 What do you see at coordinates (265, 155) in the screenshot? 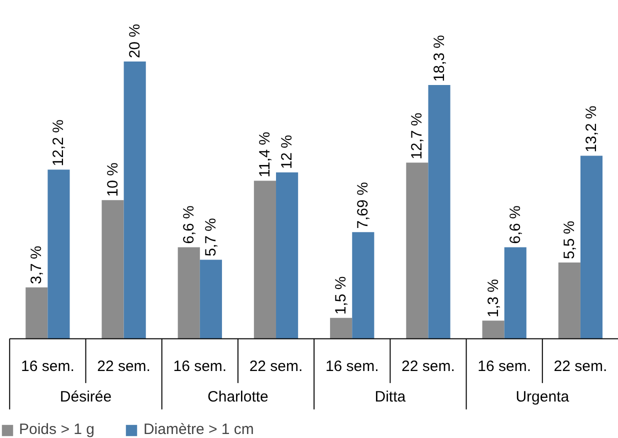
I see `data-label: 11,4 %` at bounding box center [265, 155].